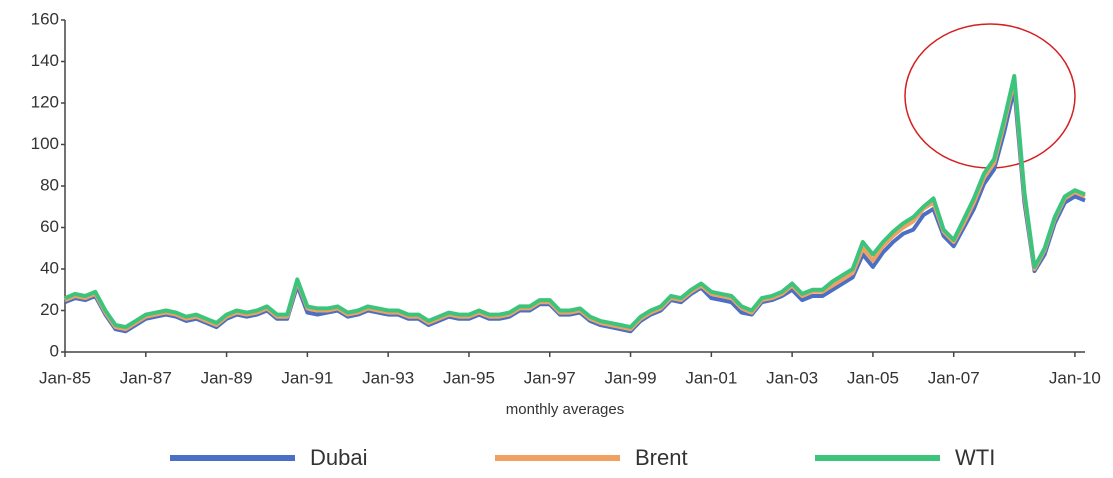 This screenshot has width=1113, height=478. Describe the element at coordinates (45, 18) in the screenshot. I see `y-tick-label: 160` at that location.